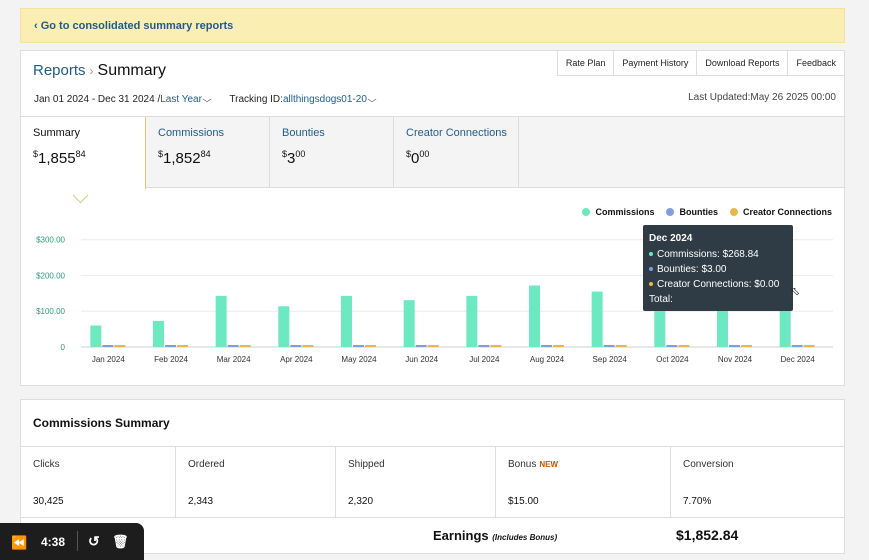 The height and width of the screenshot is (560, 869). I want to click on metric-header: Clicks, so click(46, 464).